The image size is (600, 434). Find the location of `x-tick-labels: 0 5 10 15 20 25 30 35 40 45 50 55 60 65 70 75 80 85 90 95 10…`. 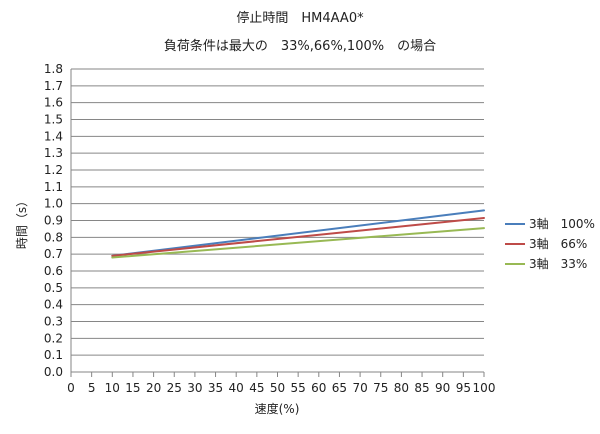

x-tick-labels: 0 5 10 15 20 25 30 35 40 45 50 55 60 65 70 75 80 85 90 95 10… is located at coordinates (281, 388).